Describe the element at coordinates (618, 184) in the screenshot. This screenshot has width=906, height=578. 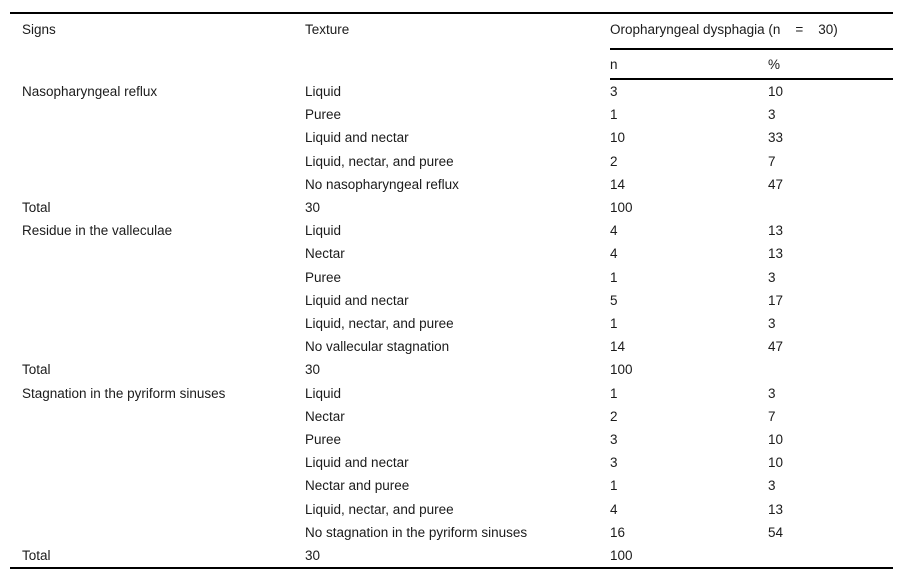
I see `cell-n: 14` at that location.